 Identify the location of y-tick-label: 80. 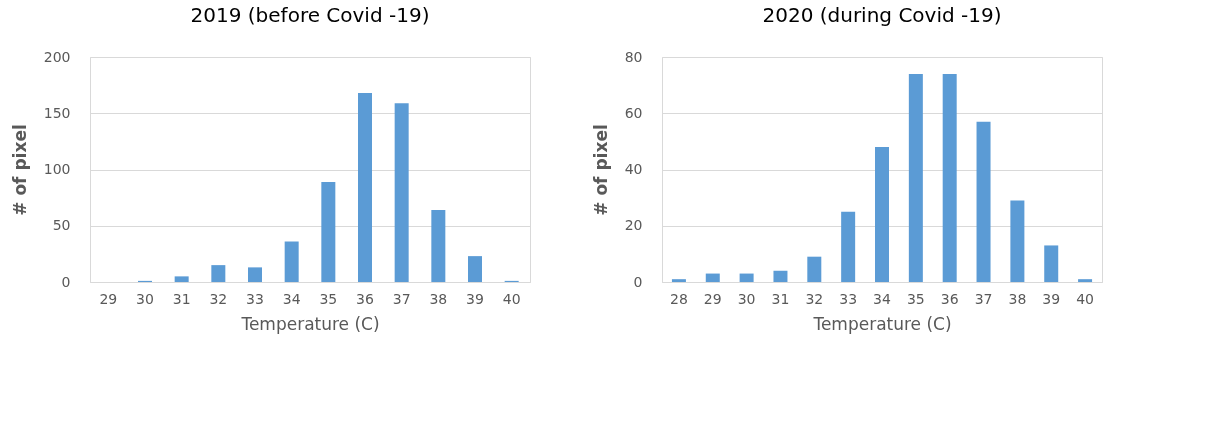
(633, 56).